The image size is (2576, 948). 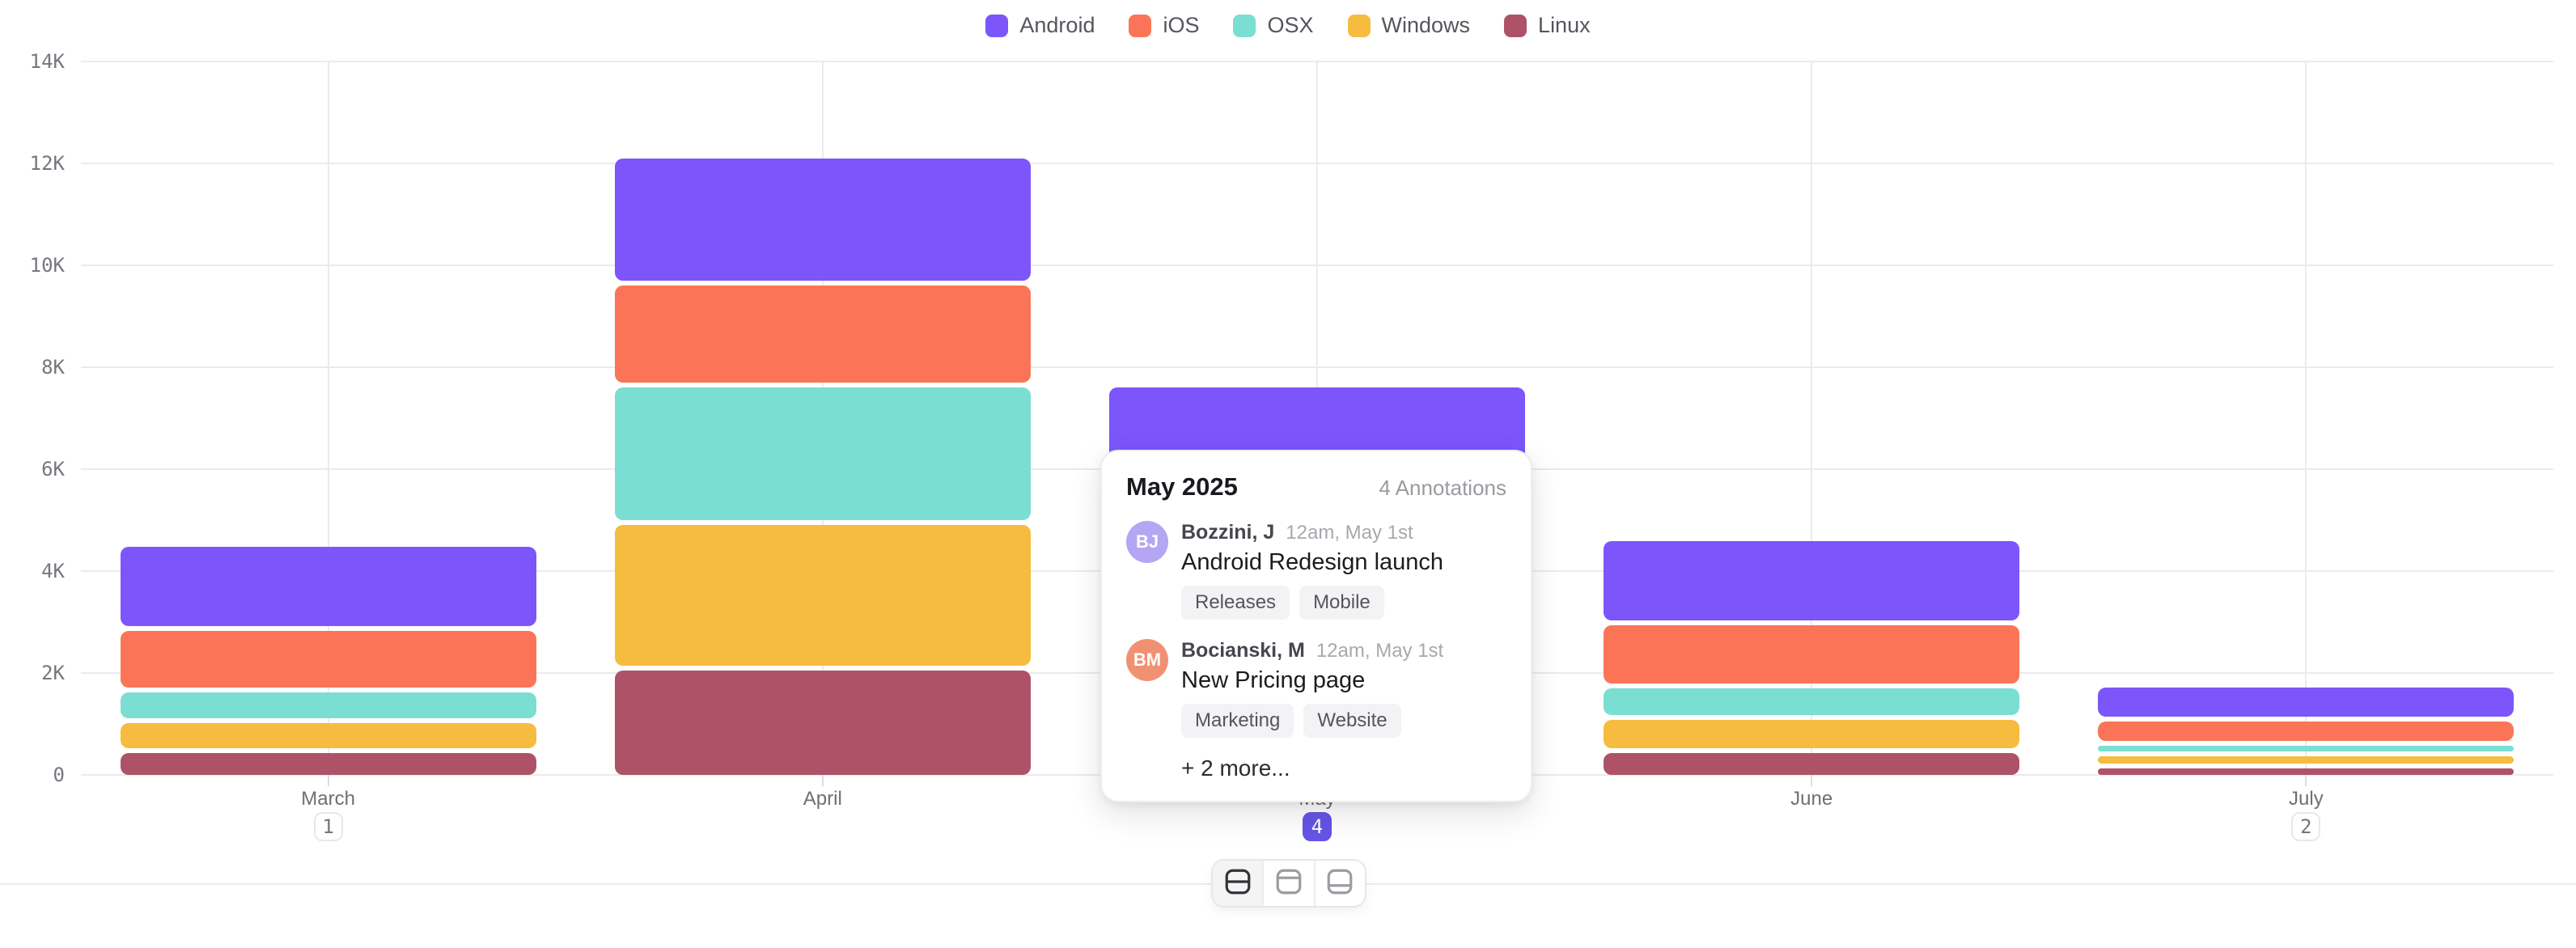 I want to click on layout-header-top-button, so click(x=1290, y=883).